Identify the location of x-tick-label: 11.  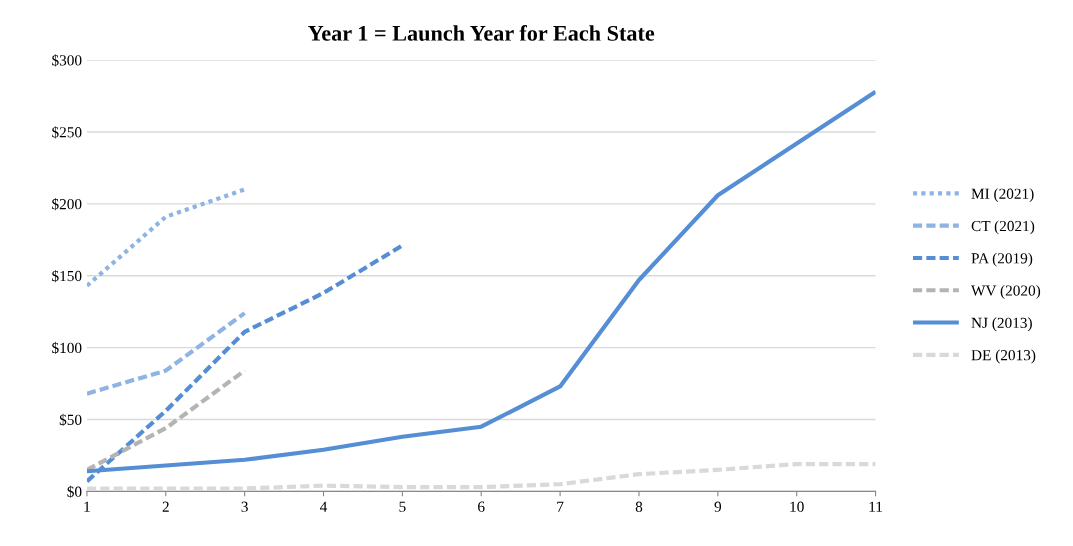
(875, 506).